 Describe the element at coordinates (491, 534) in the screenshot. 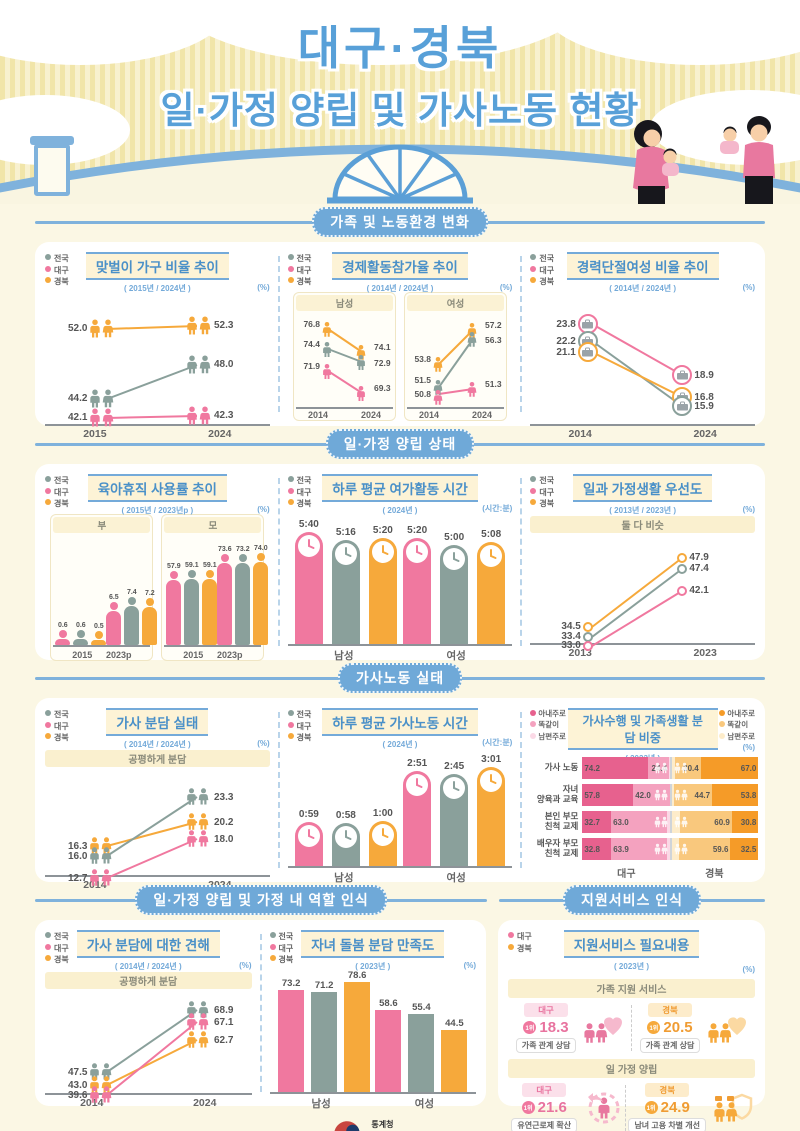

I see `data-label: 5:08` at that location.